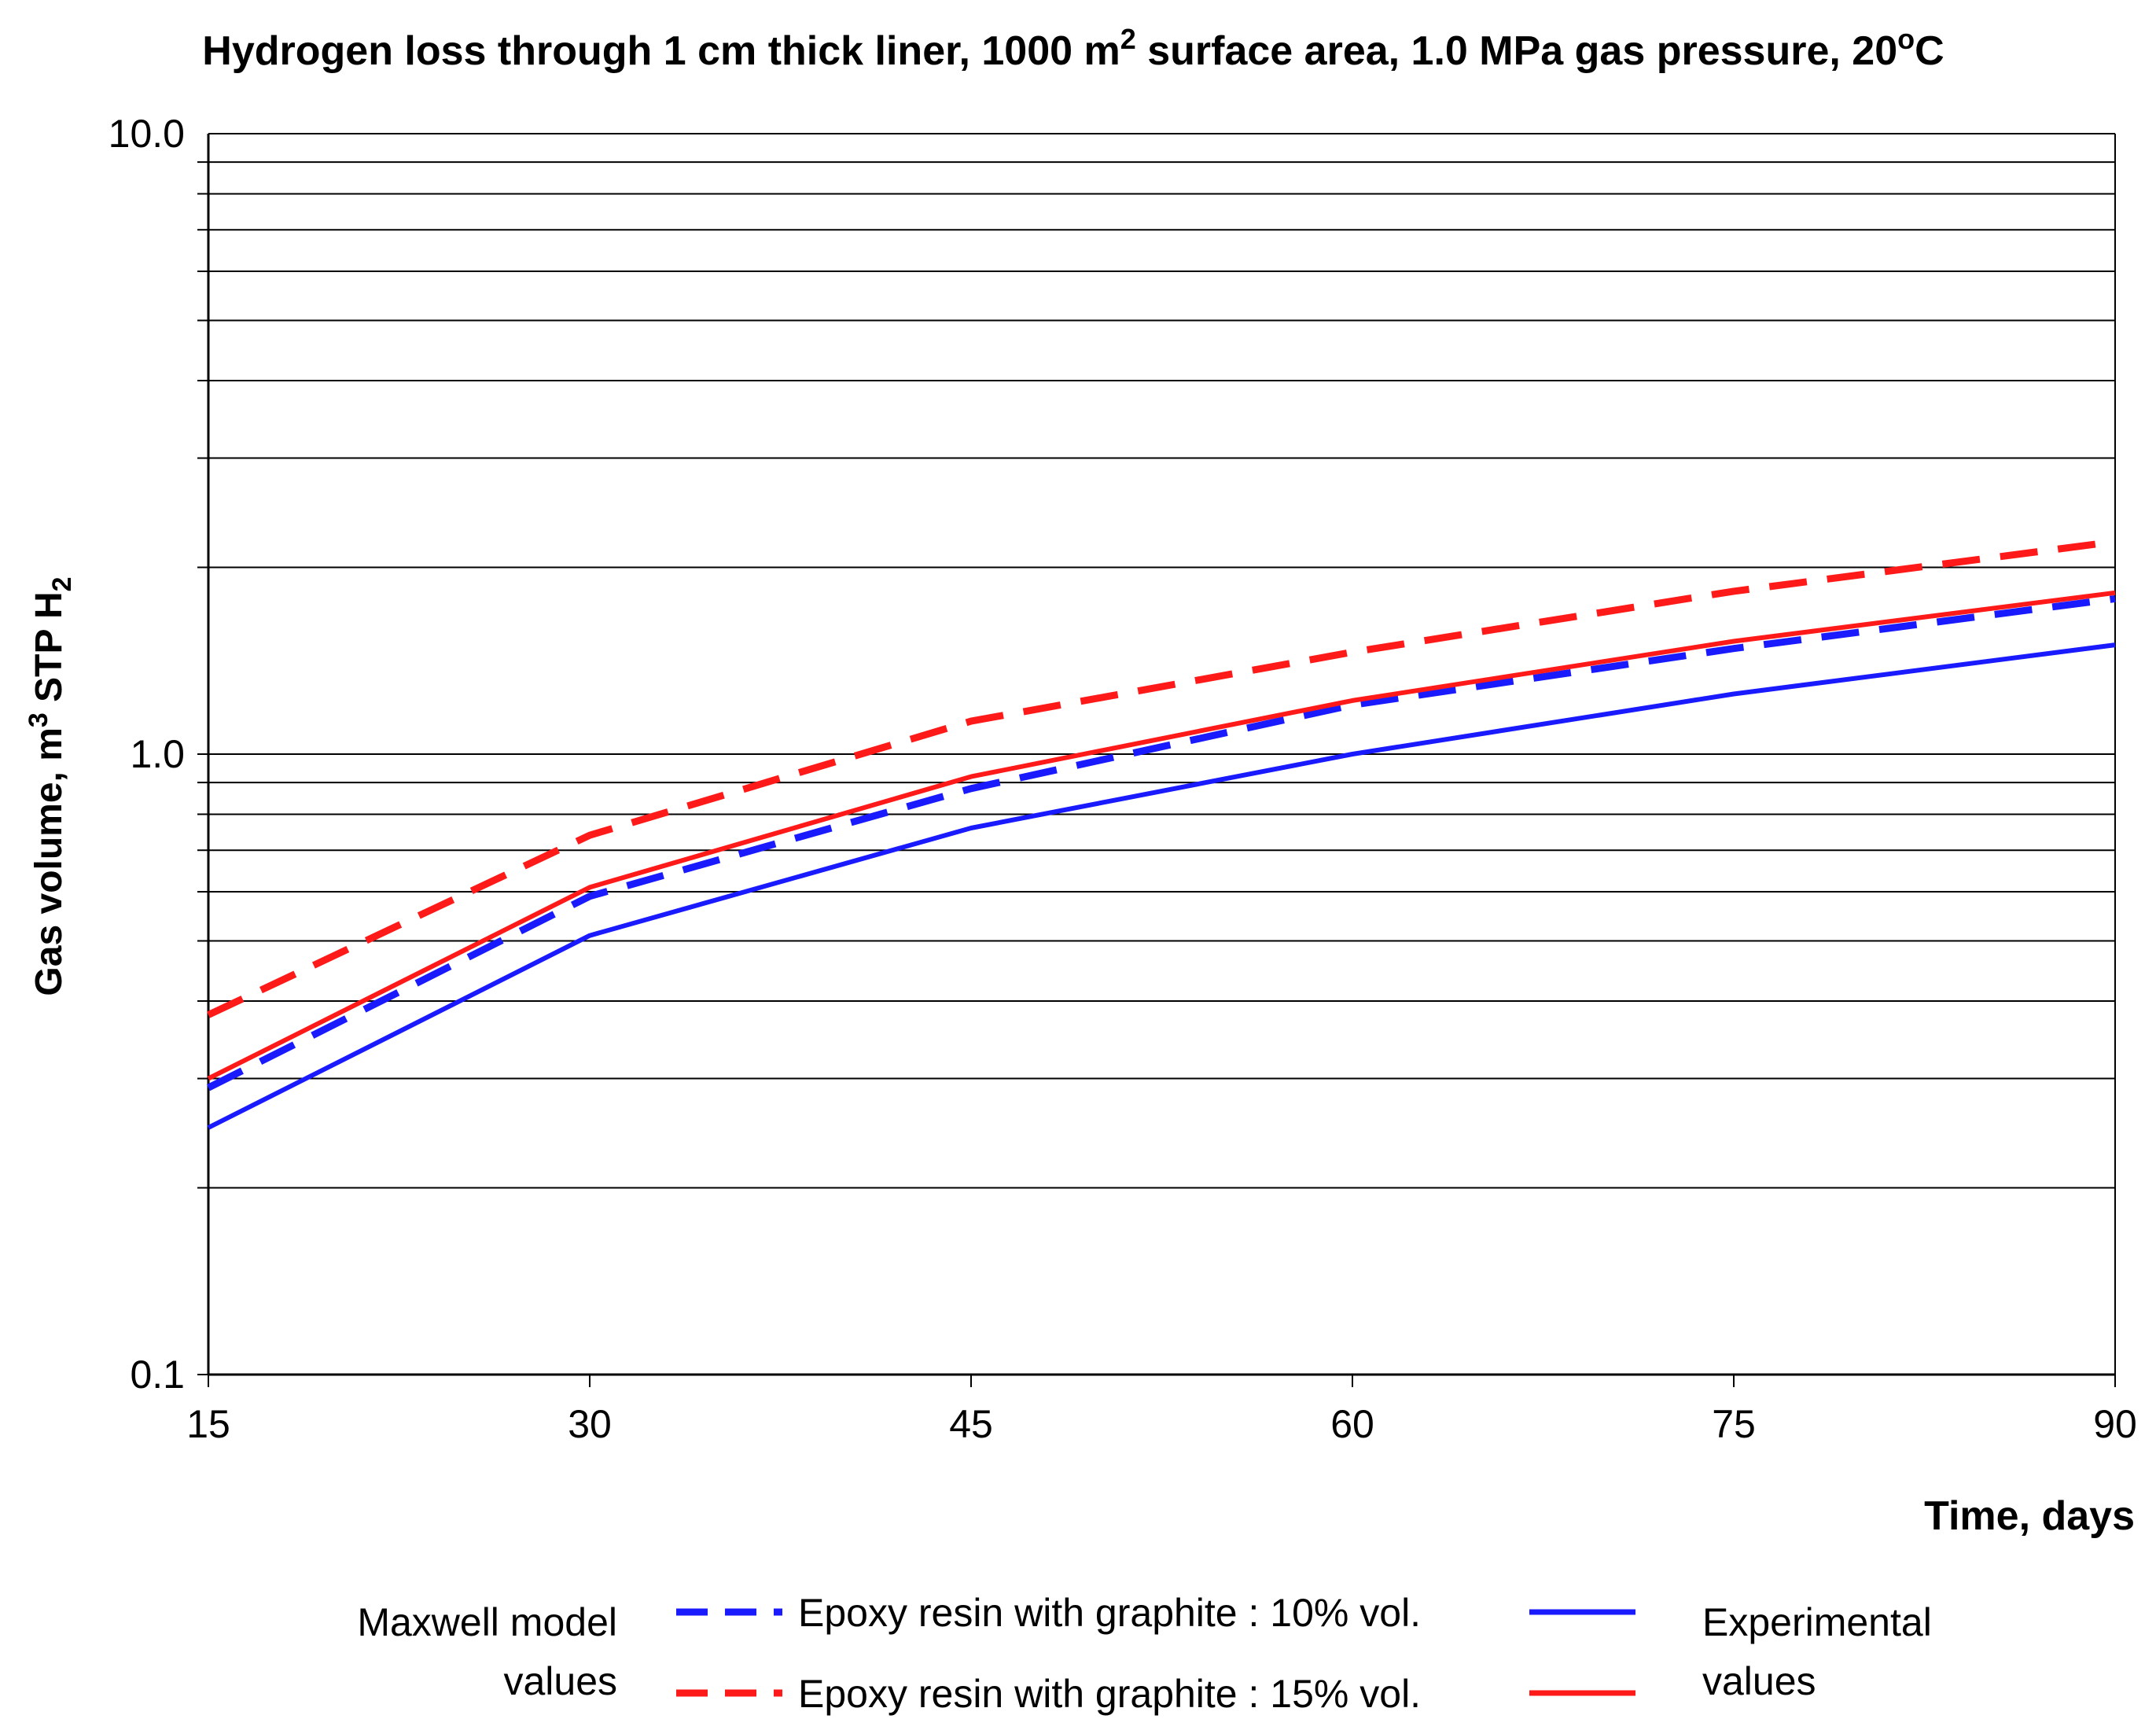 The image size is (2156, 1730). Describe the element at coordinates (2115, 1424) in the screenshot. I see `x-tick-label: 90` at that location.